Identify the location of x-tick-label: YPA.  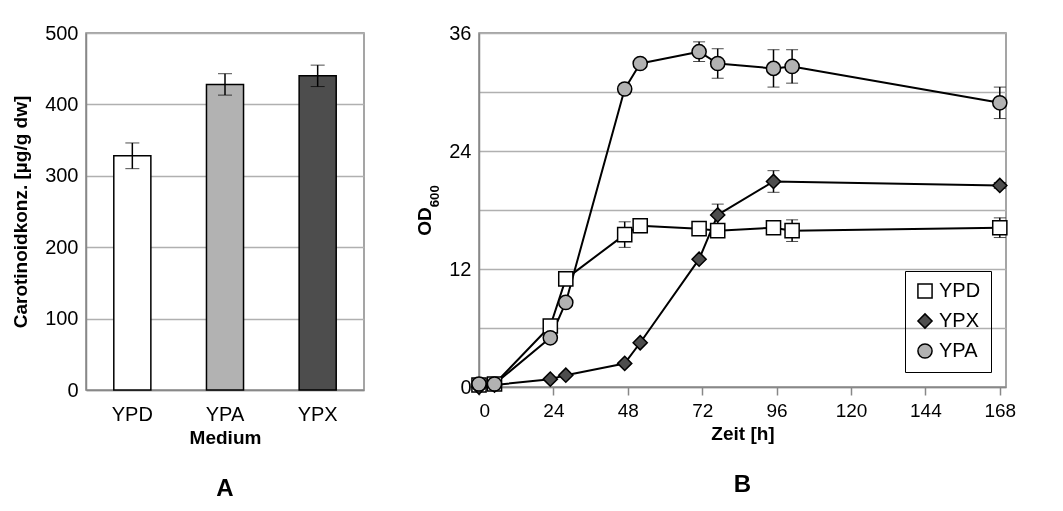
(225, 413).